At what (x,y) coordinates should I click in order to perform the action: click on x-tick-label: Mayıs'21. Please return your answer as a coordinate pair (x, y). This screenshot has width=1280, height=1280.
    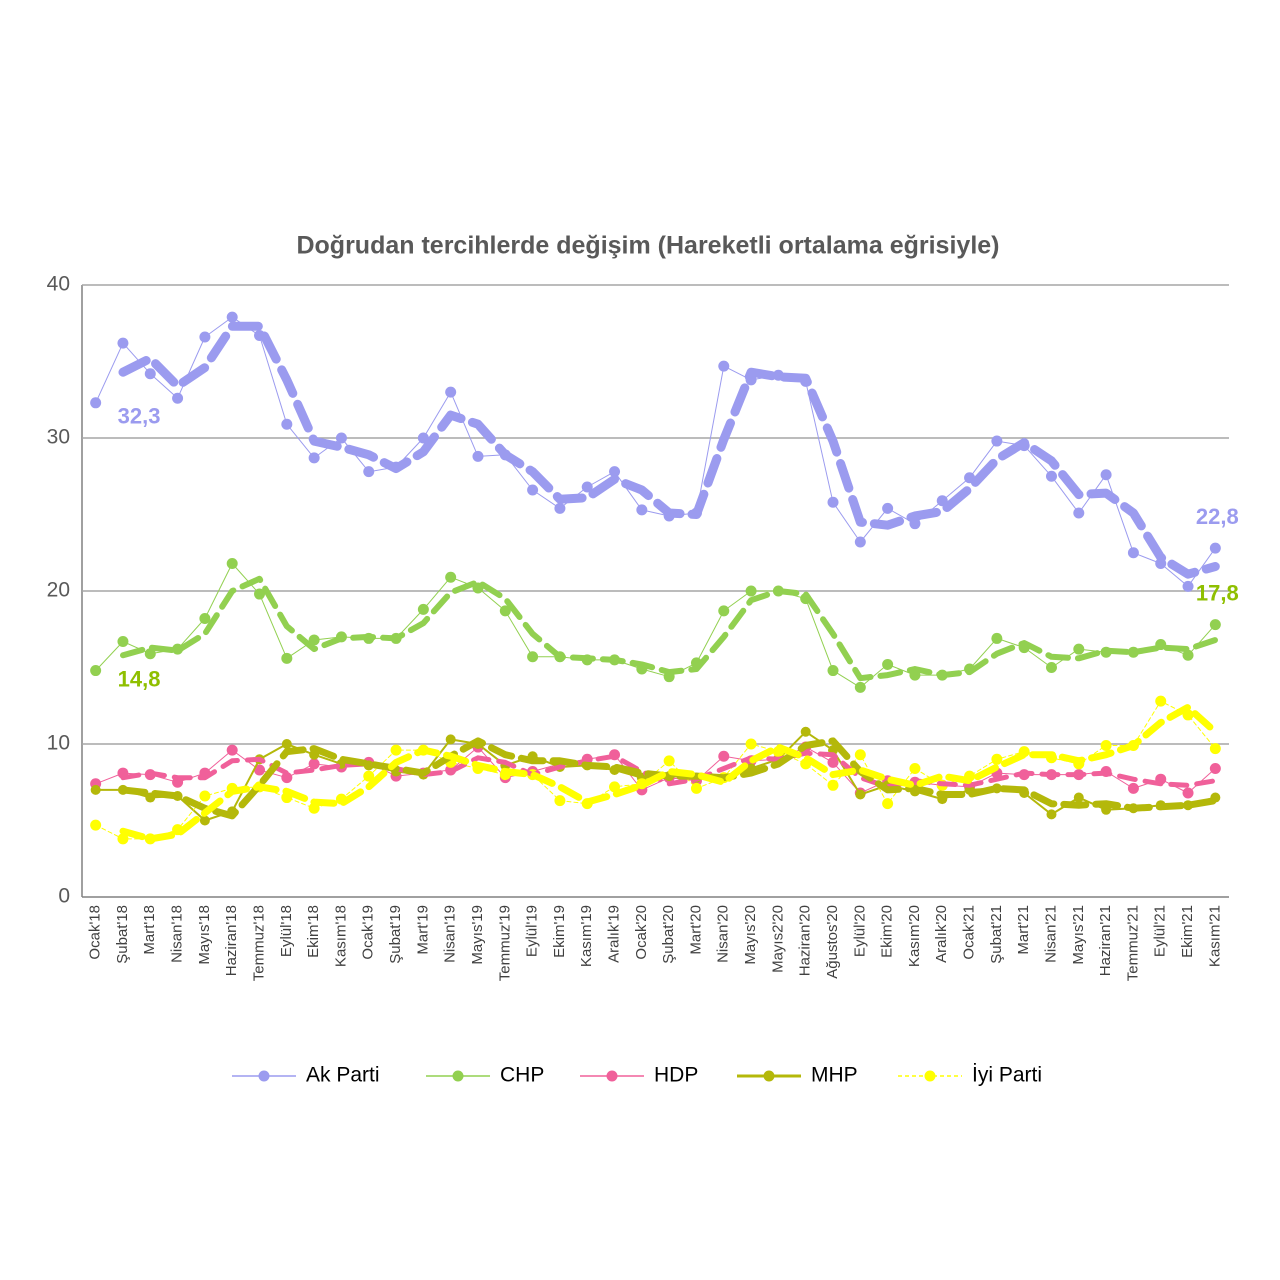
    Looking at the image, I should click on (1078, 935).